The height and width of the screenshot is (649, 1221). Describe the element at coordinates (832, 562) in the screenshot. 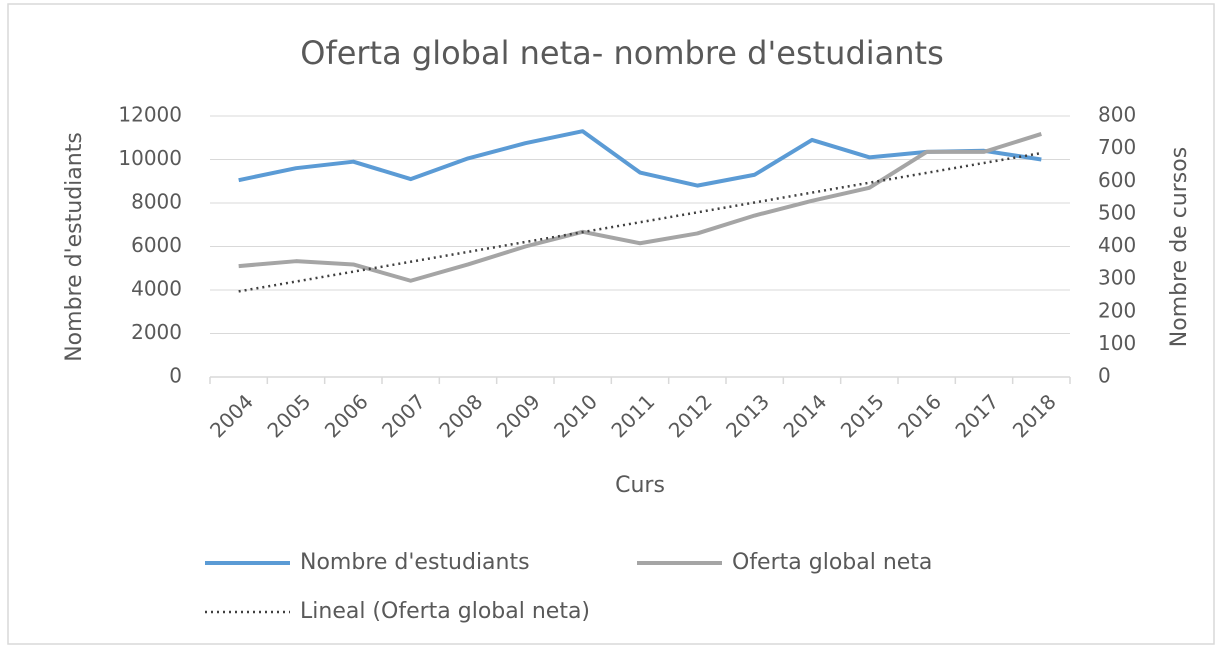

I see `legend-label: Oferta global neta` at that location.